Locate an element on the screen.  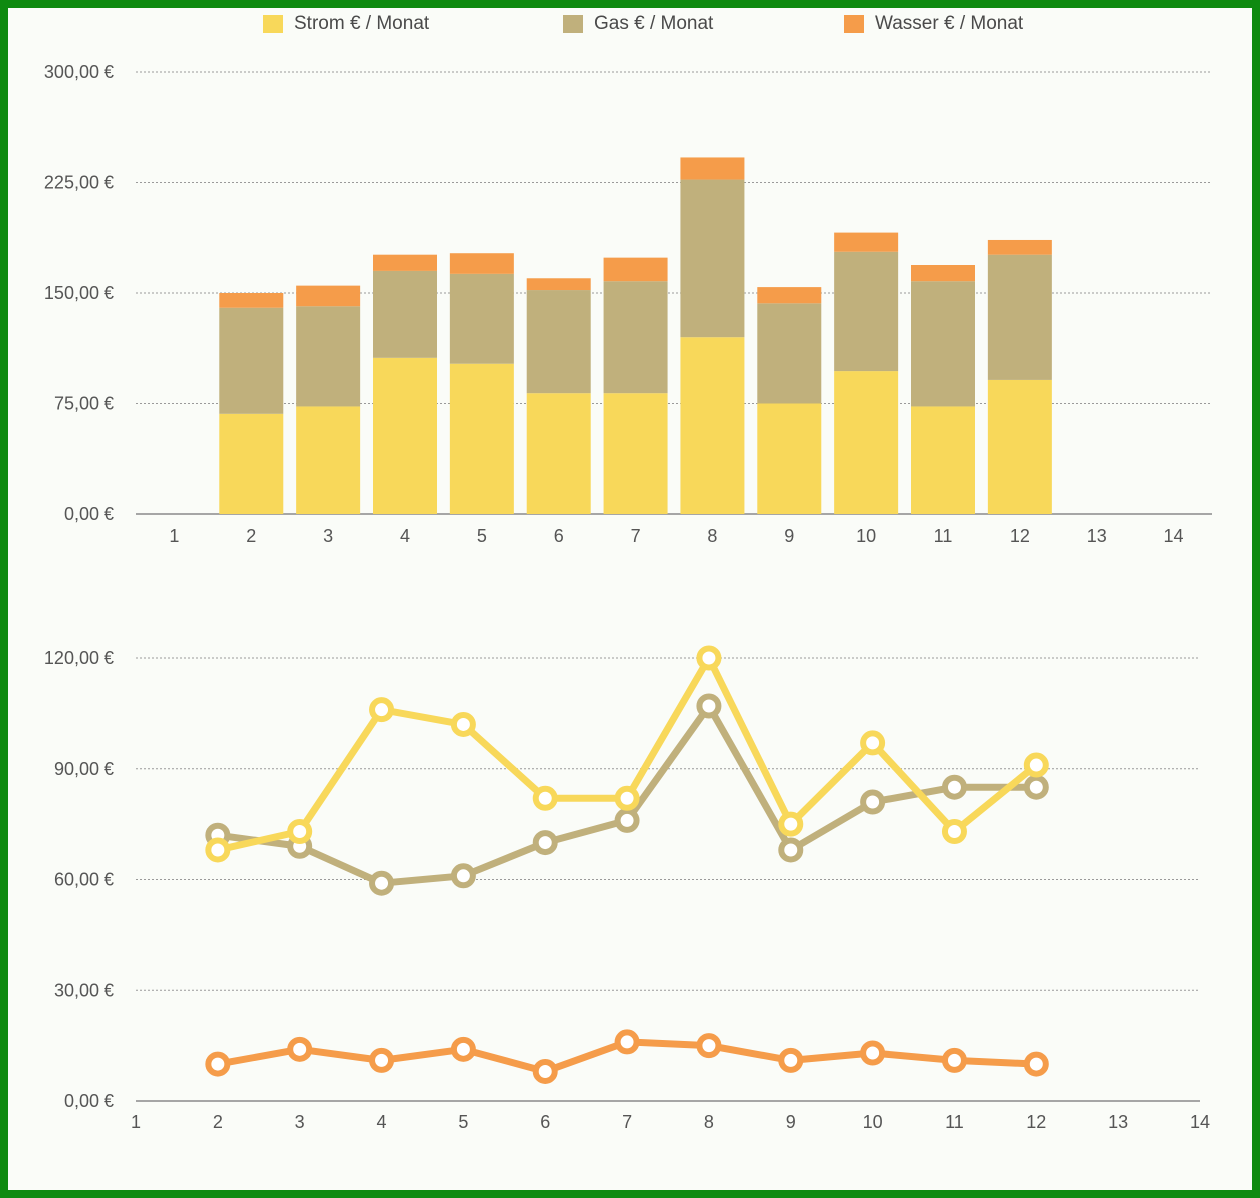
line-x-tick-label: 14 is located at coordinates (1200, 1122).